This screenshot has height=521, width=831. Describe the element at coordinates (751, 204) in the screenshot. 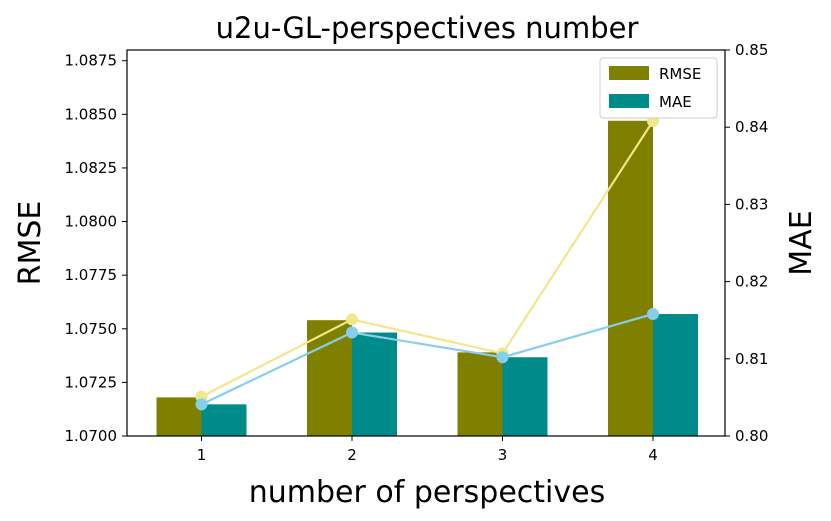

I see `y-right-tick-label: 0.83` at that location.